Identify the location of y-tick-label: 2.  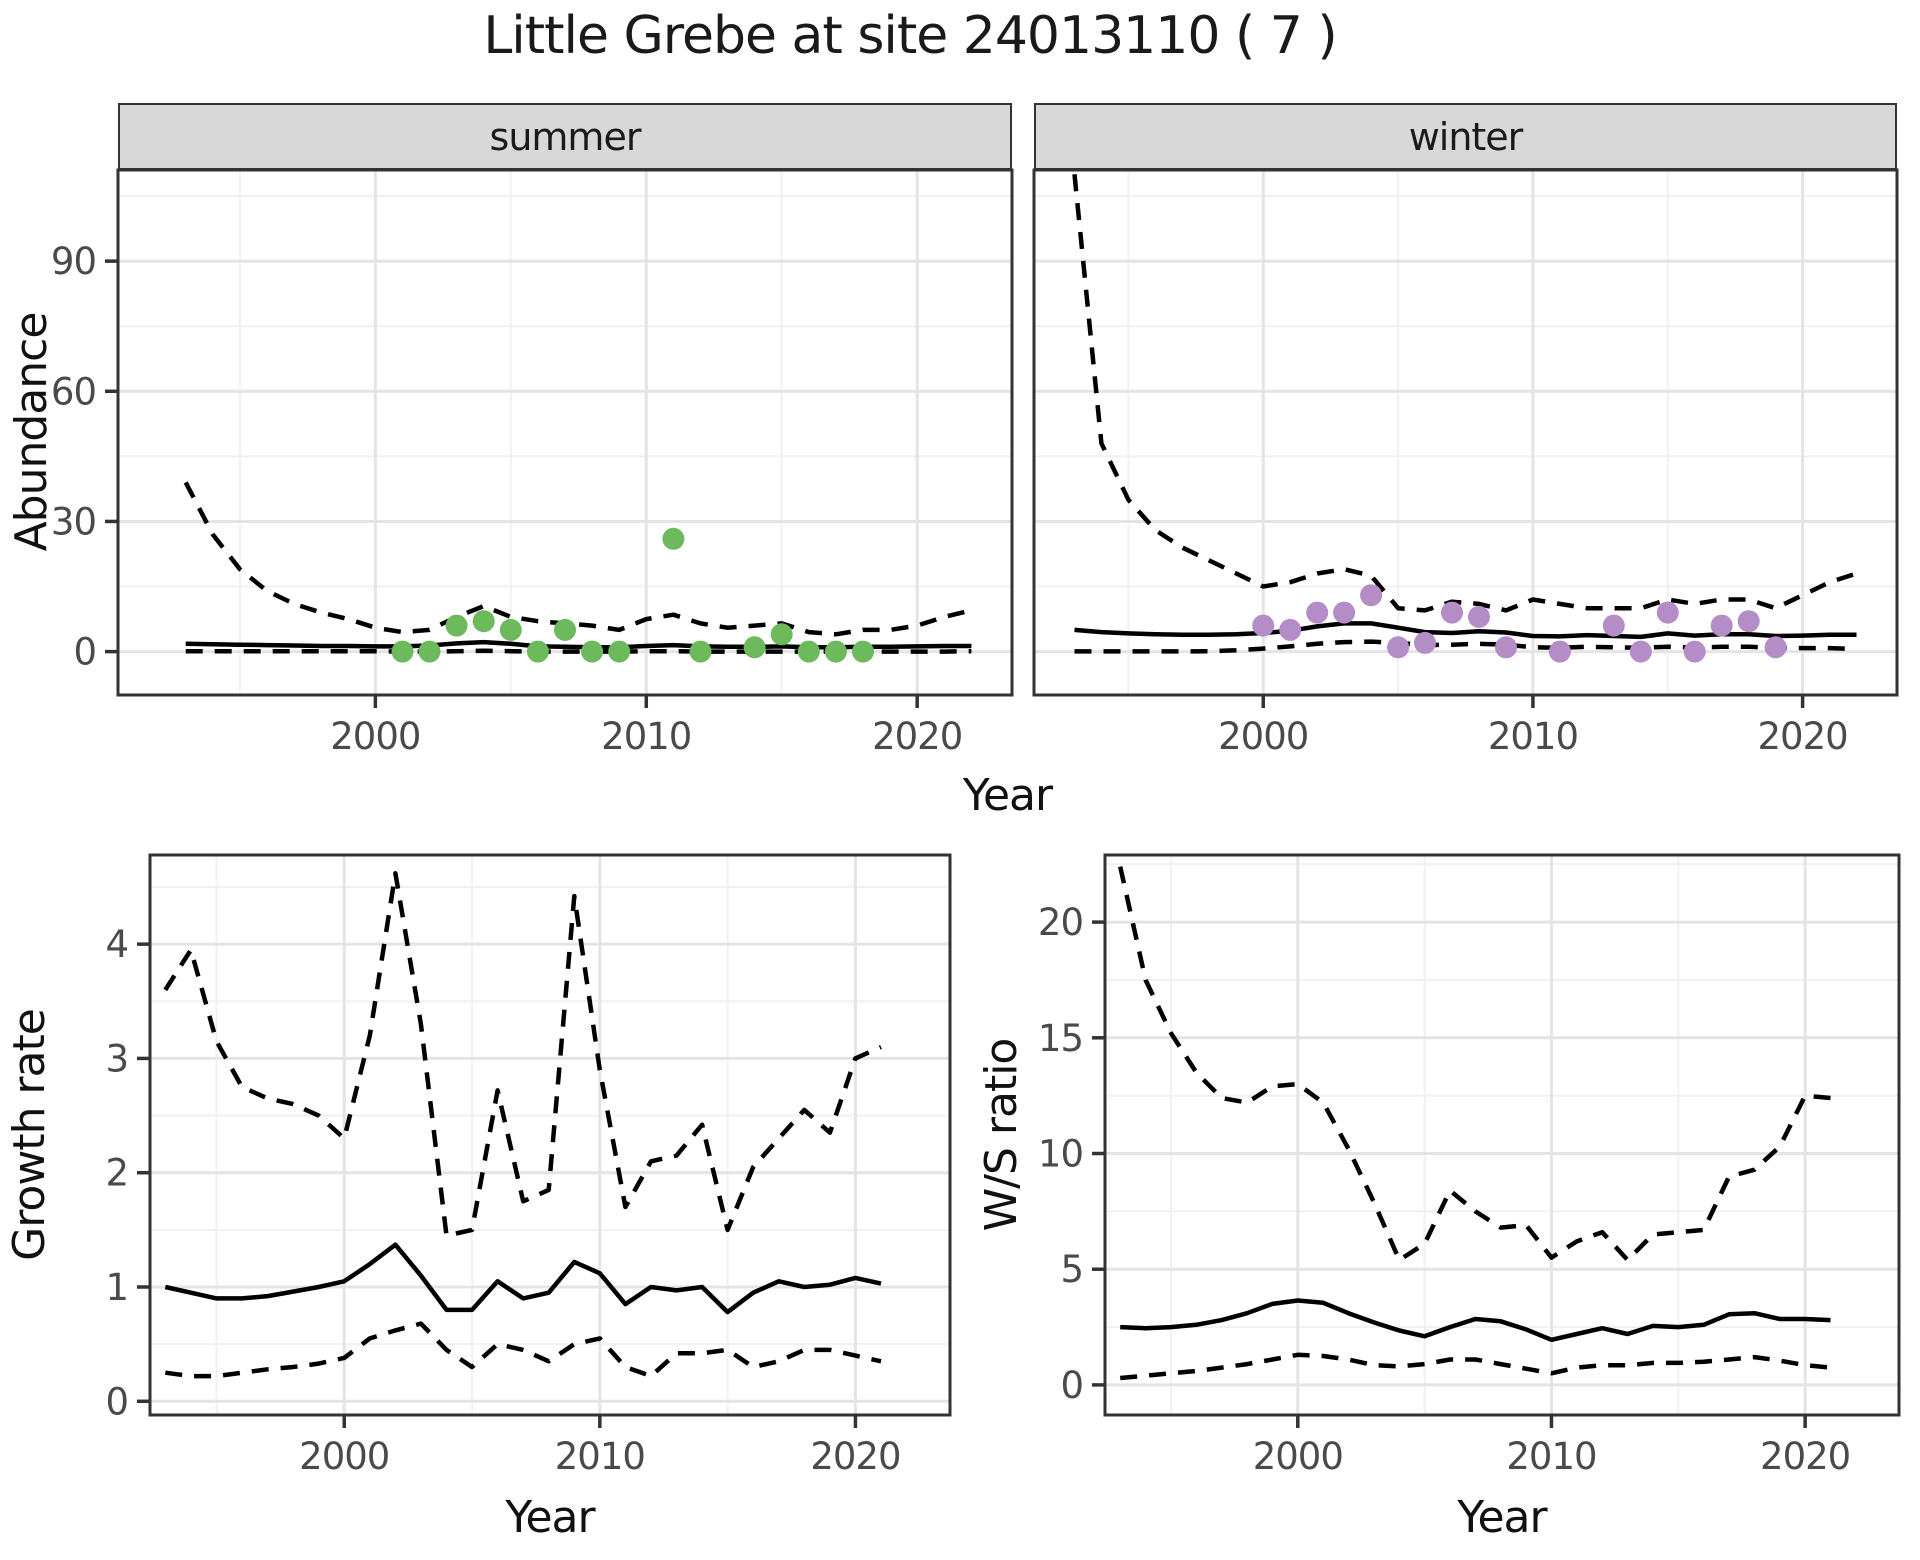
(116, 1173).